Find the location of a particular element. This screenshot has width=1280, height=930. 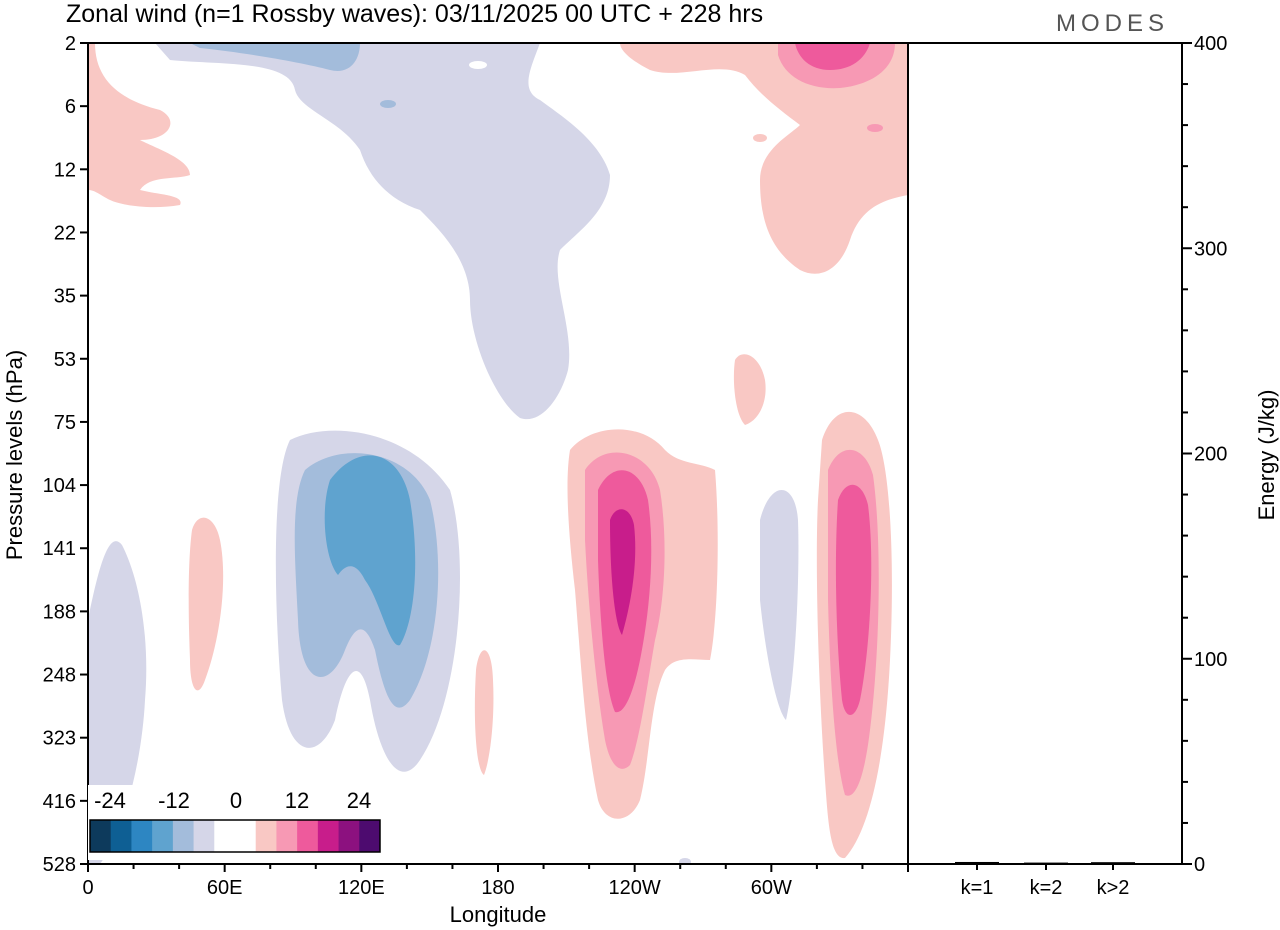

y-tick-label: 2 is located at coordinates (70, 44).